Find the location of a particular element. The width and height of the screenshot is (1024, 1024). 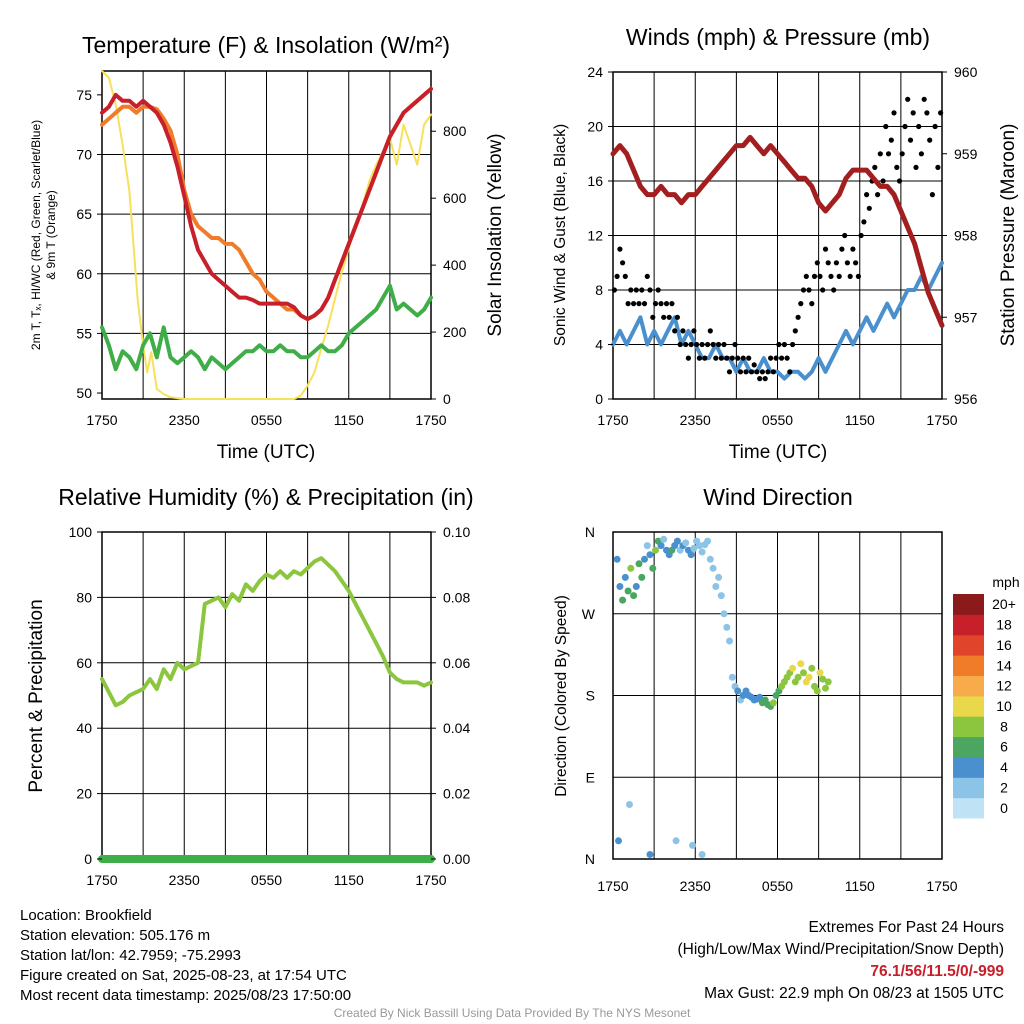

rh-ytick-right: 0.00 is located at coordinates (456, 859).